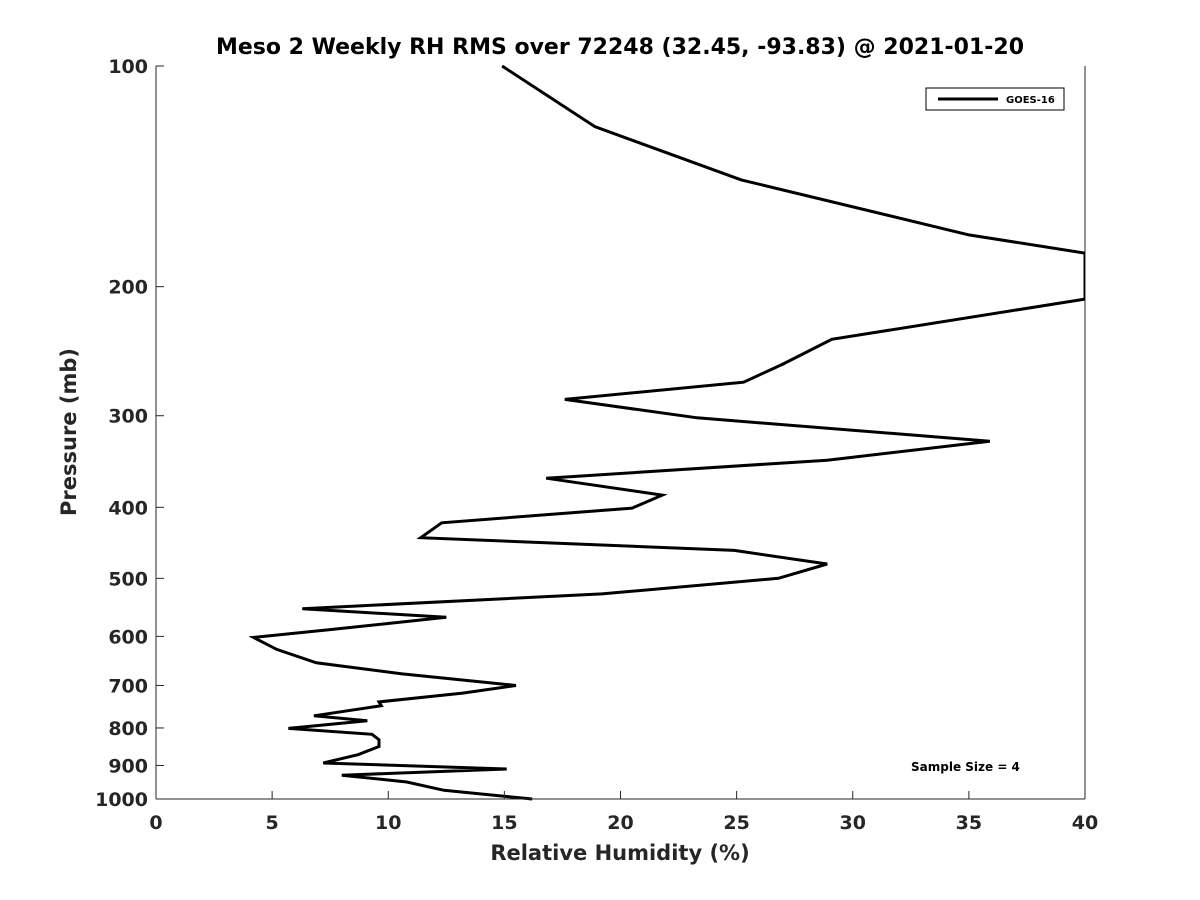 This screenshot has height=900, width=1200. I want to click on legend-label-goes-16: GOES-16, so click(1030, 100).